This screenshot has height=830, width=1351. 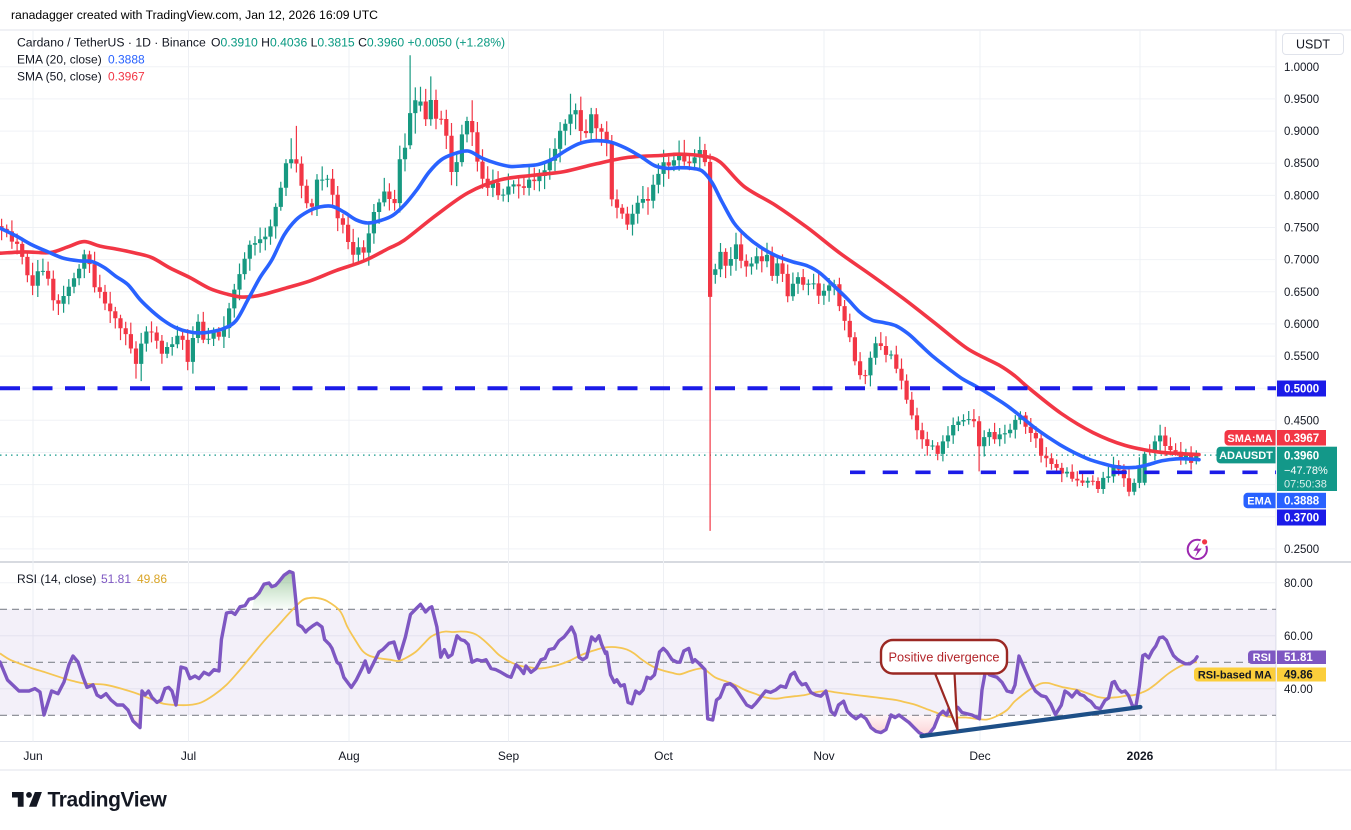 What do you see at coordinates (1301, 457) in the screenshot?
I see `svg-text: 0.3960` at bounding box center [1301, 457].